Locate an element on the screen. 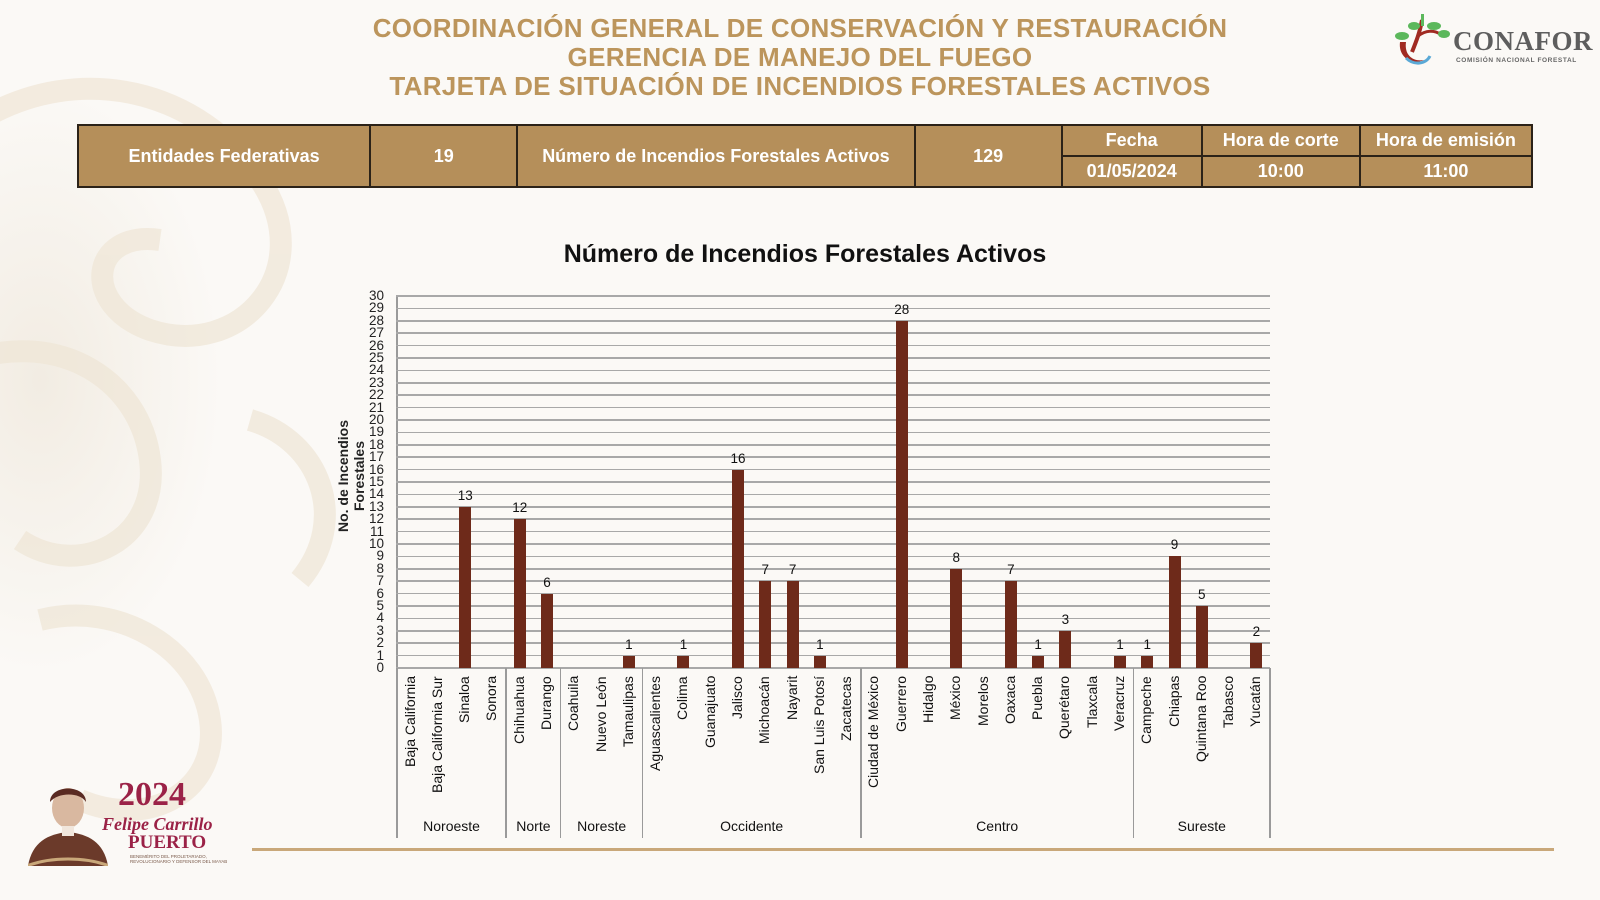 The height and width of the screenshot is (900, 1600). category-label: Querétaro is located at coordinates (1064, 708).